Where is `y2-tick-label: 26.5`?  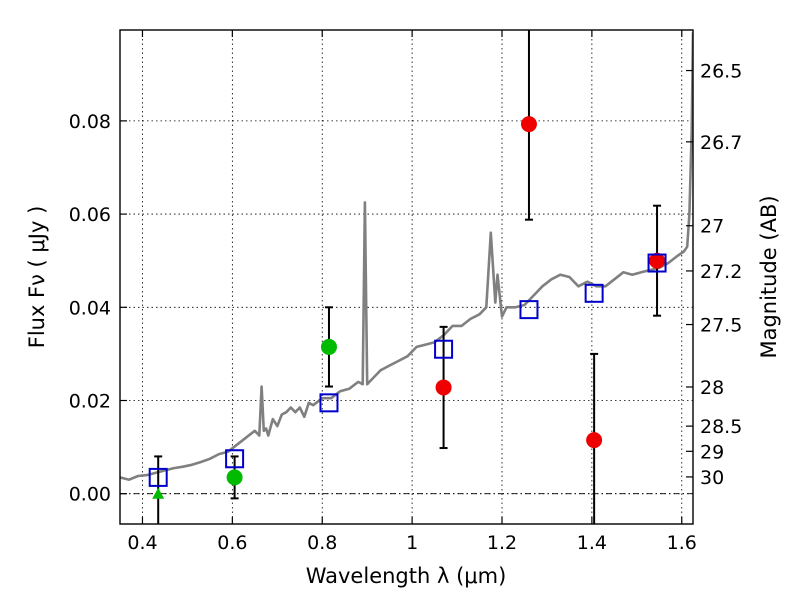 y2-tick-label: 26.5 is located at coordinates (721, 72).